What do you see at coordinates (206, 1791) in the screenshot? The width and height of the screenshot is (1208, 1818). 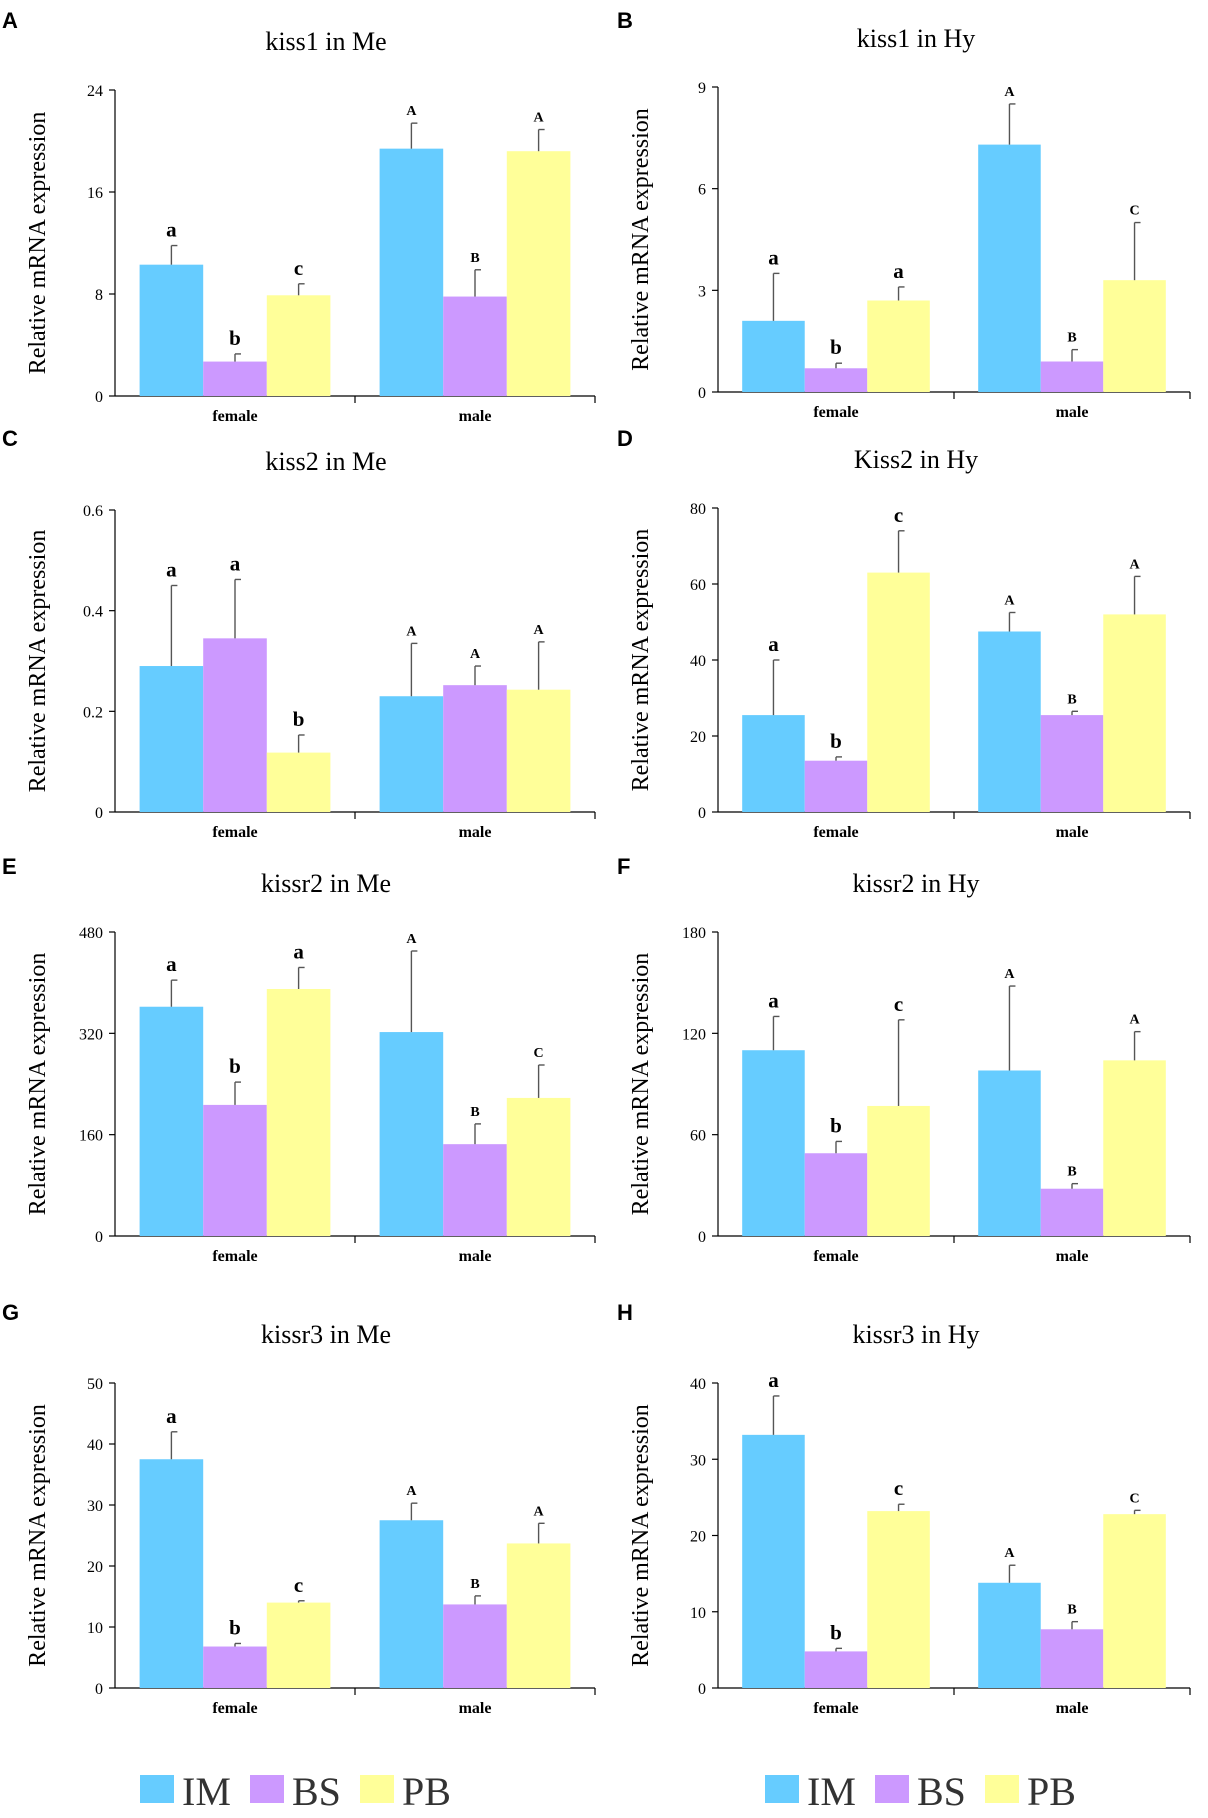 I see `legend-label-im: IM` at bounding box center [206, 1791].